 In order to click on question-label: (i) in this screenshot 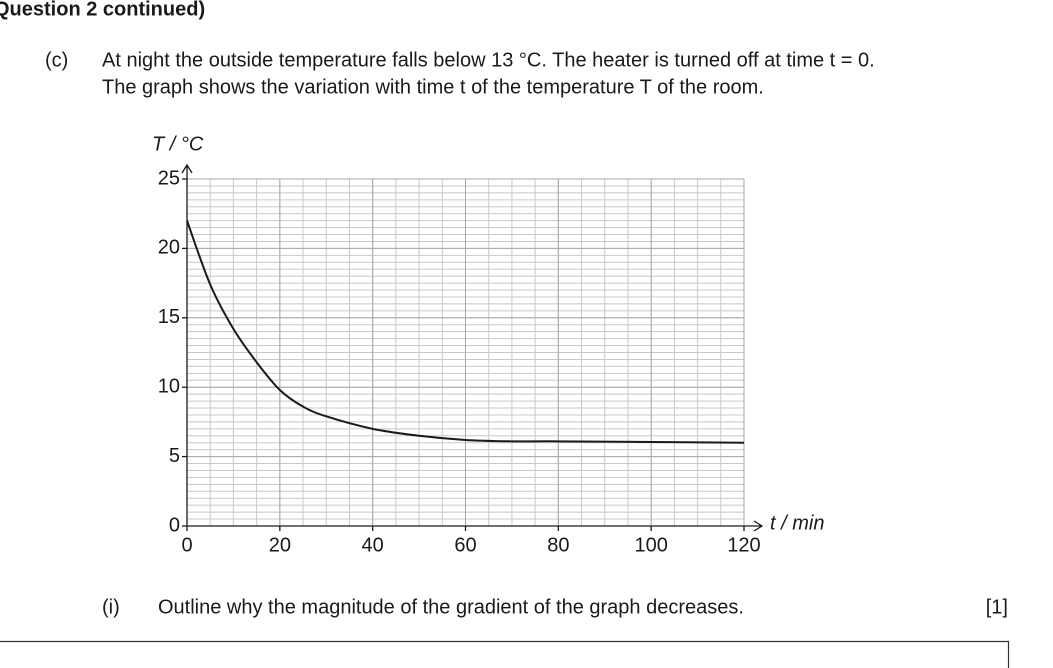, I will do `click(111, 607)`.